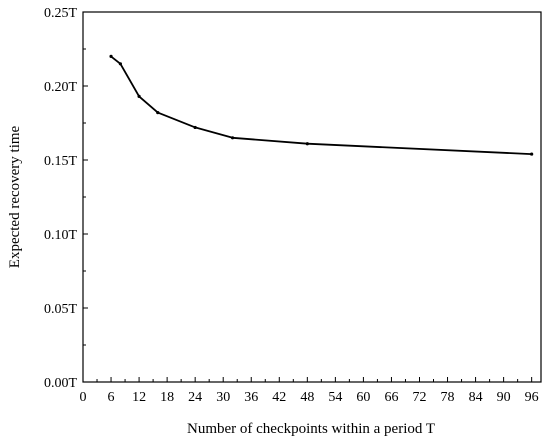 The image size is (550, 442). Describe the element at coordinates (335, 397) in the screenshot. I see `x-tick-label: 54` at that location.